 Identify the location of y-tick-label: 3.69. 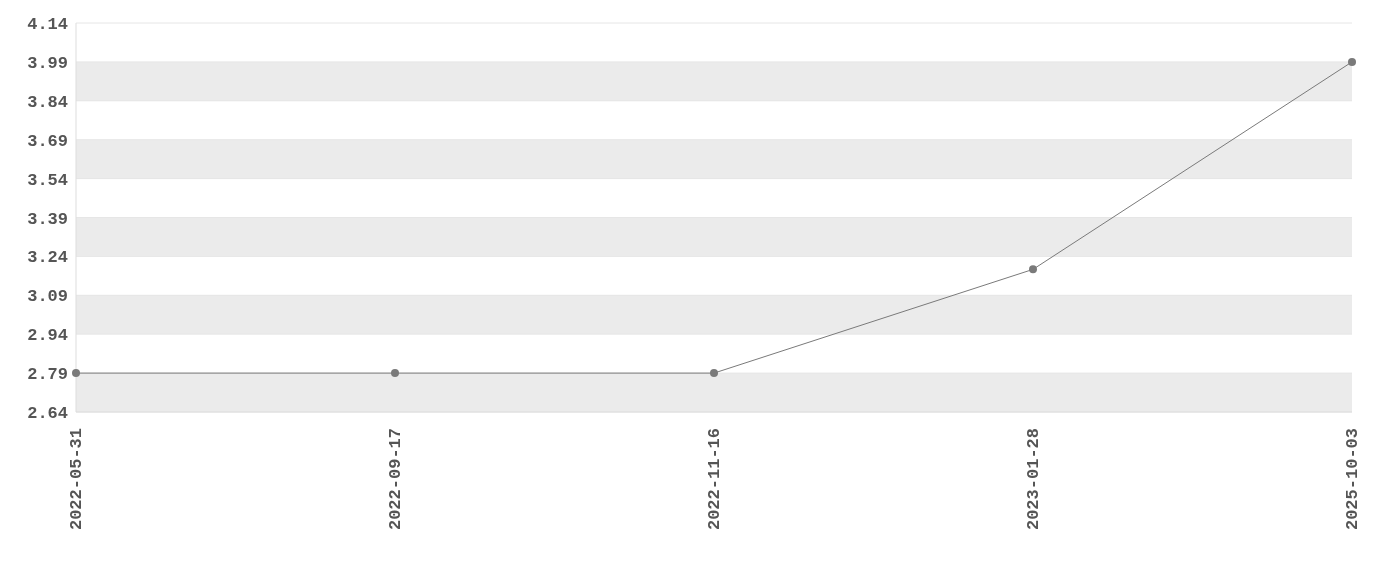
(47, 141).